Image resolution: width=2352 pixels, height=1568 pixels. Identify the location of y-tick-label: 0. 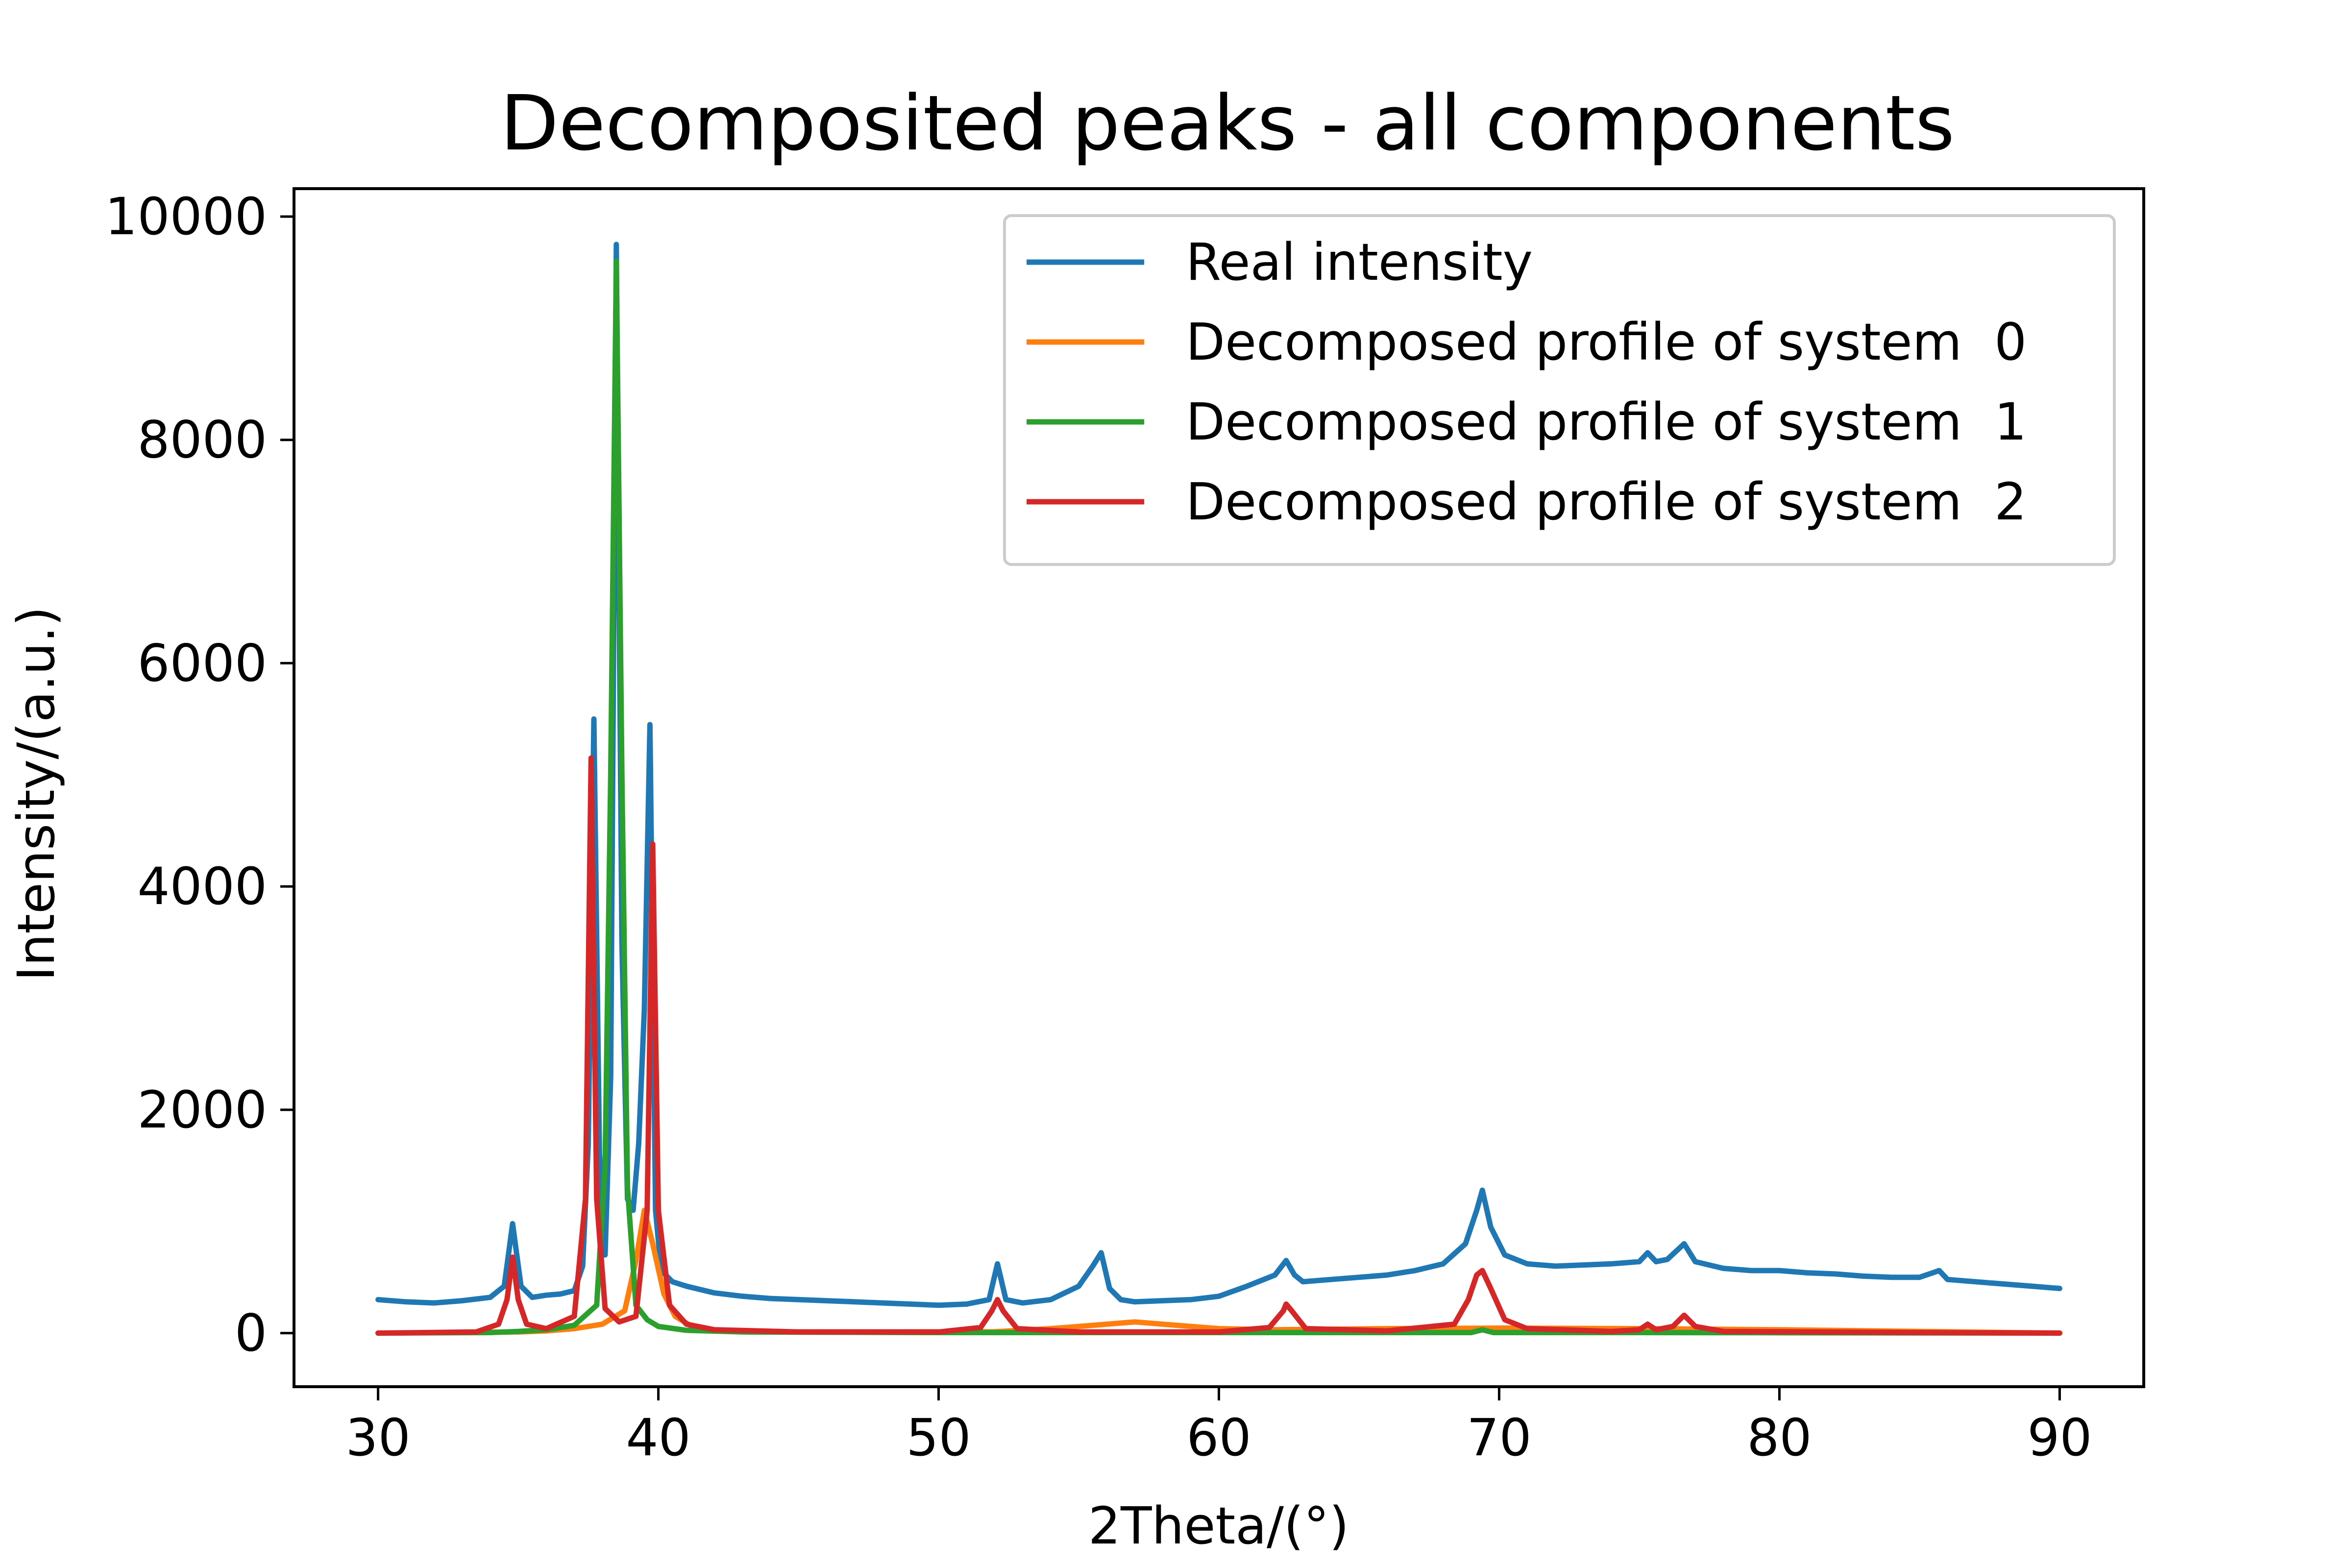
(251, 1333).